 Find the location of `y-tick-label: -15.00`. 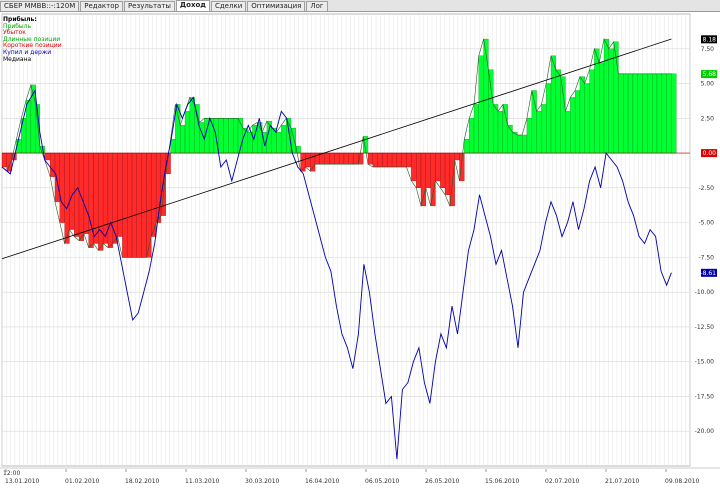

y-tick-label: -15.00 is located at coordinates (705, 362).